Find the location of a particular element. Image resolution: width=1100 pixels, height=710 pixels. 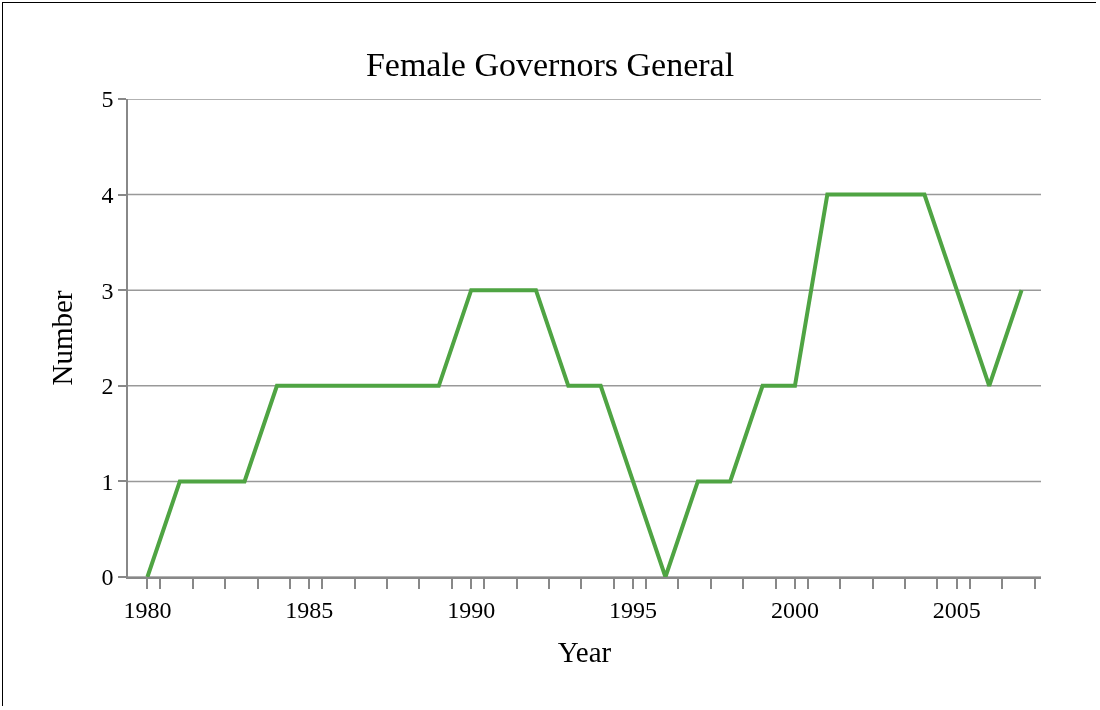

y-tick-label: 3 is located at coordinates (107, 290).